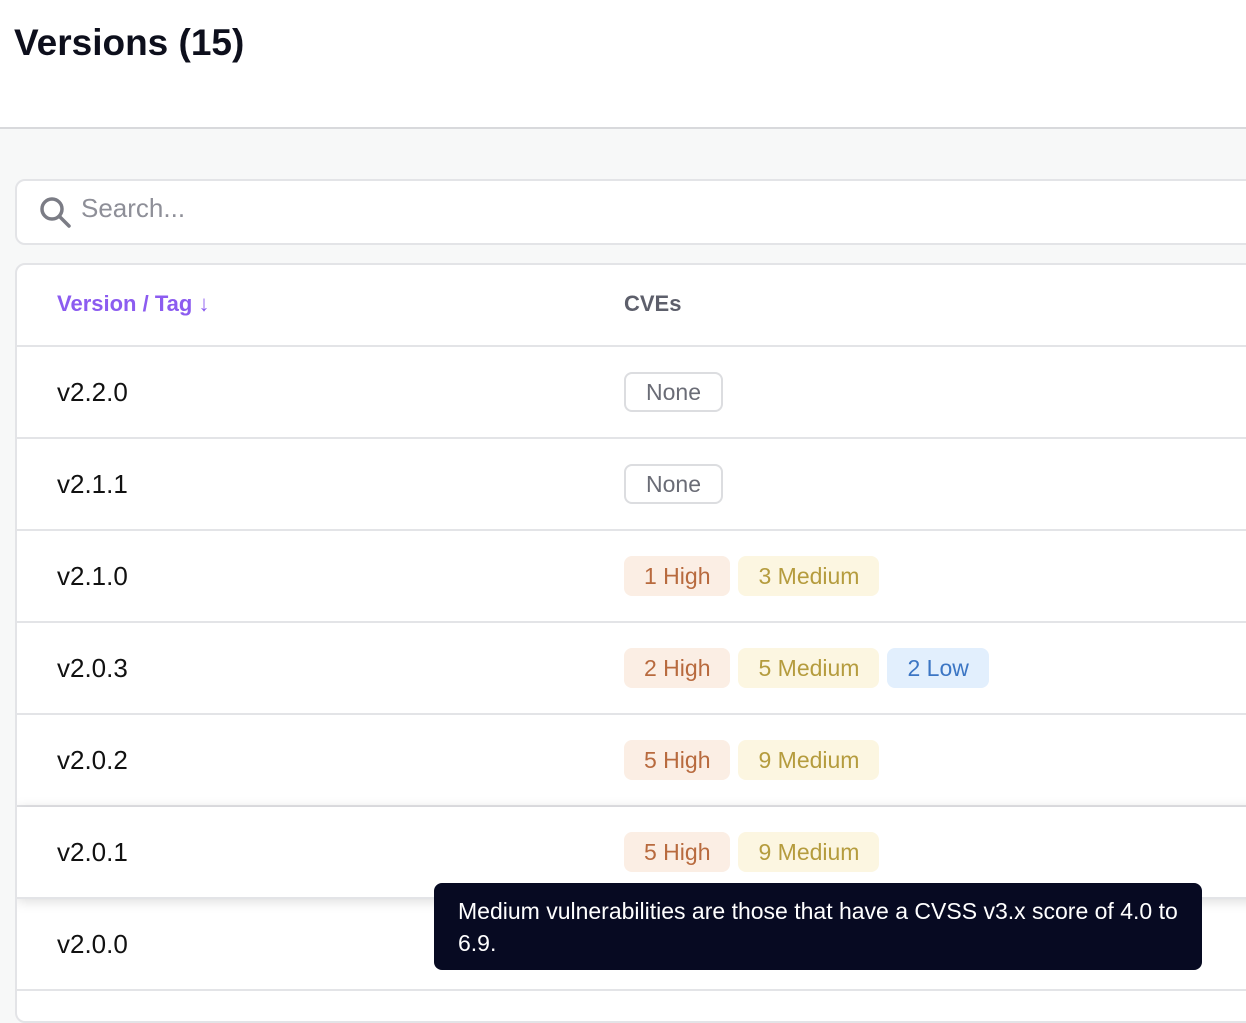 This screenshot has height=1023, width=1246. Describe the element at coordinates (92, 392) in the screenshot. I see `version-tag: v2.2.0` at that location.